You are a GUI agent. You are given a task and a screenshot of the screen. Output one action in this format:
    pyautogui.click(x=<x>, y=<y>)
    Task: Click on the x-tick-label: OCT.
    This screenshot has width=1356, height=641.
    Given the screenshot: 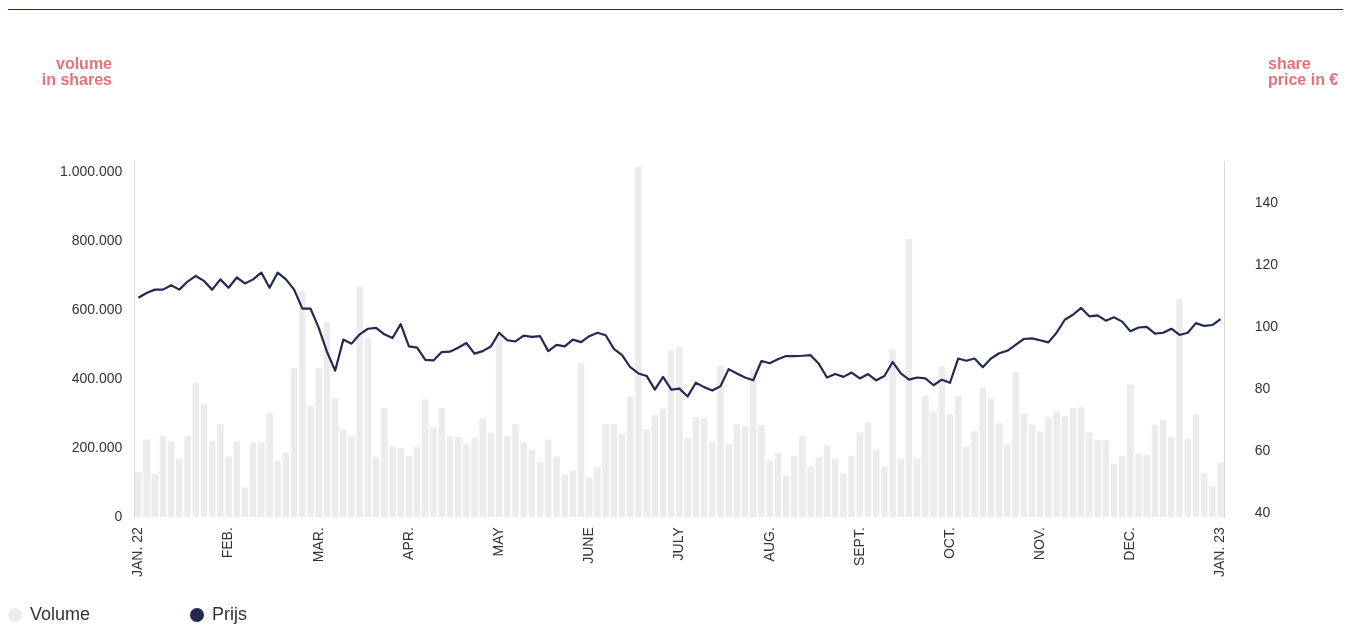 What is the action you would take?
    pyautogui.click(x=948, y=543)
    